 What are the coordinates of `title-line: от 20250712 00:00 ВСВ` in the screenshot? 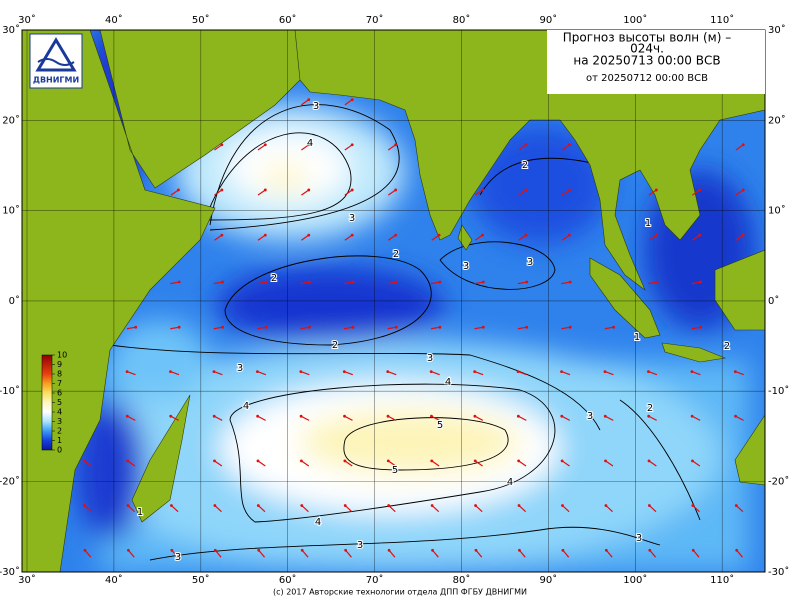 It's located at (647, 78).